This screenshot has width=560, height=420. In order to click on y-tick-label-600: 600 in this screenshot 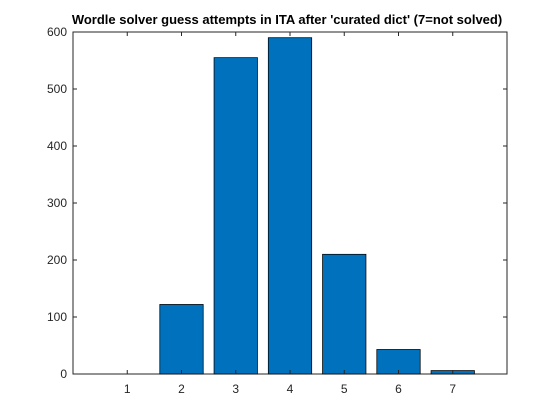, I will do `click(57, 32)`.